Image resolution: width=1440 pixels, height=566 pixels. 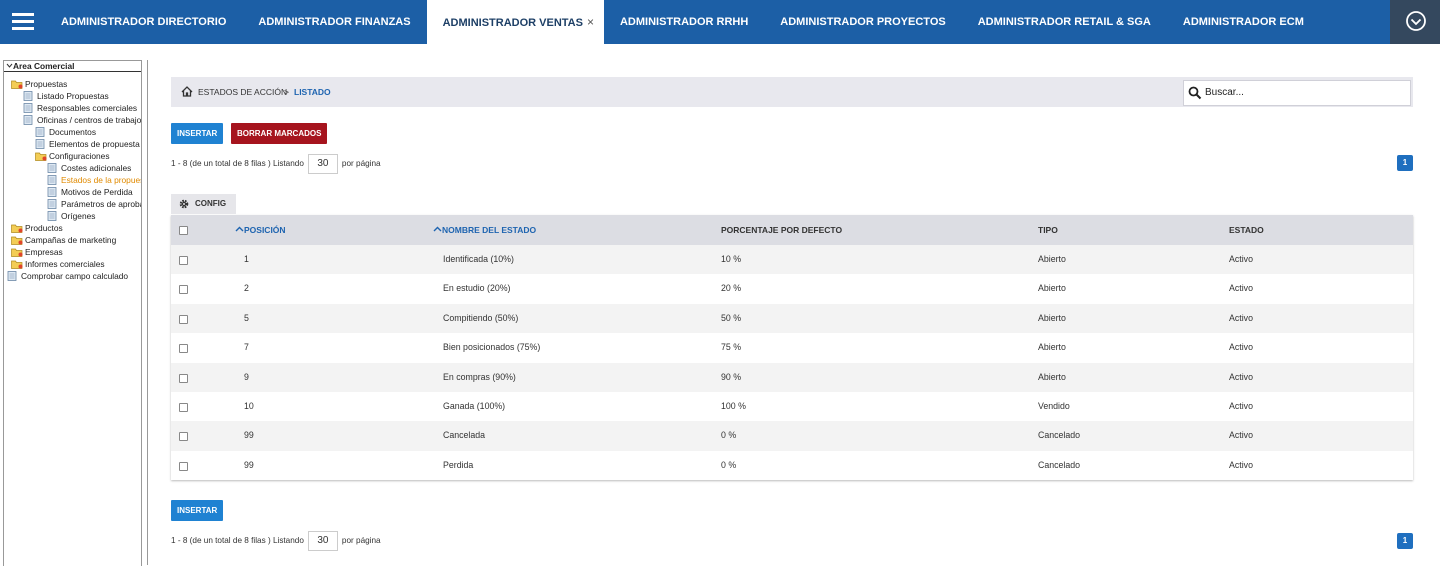 What do you see at coordinates (65, 264) in the screenshot?
I see `tree-item-label: Informes comerciales` at bounding box center [65, 264].